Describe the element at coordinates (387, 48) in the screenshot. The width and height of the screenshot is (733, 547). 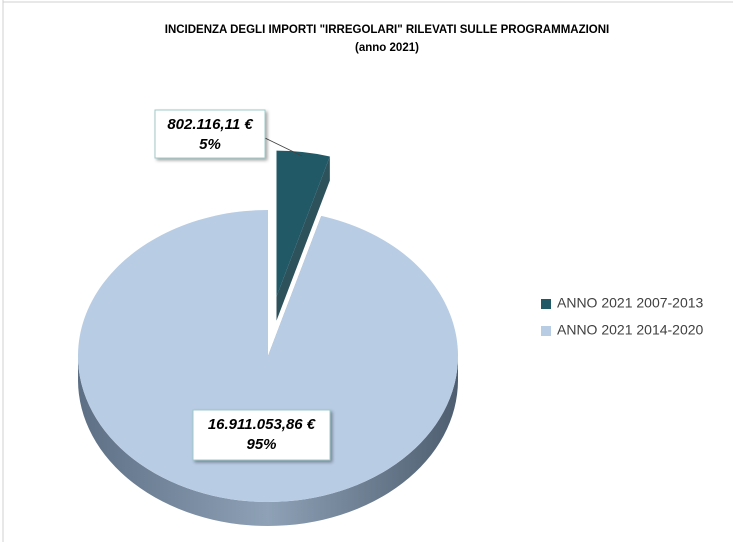
I see `chart-subtitle: (anno 2021)` at that location.